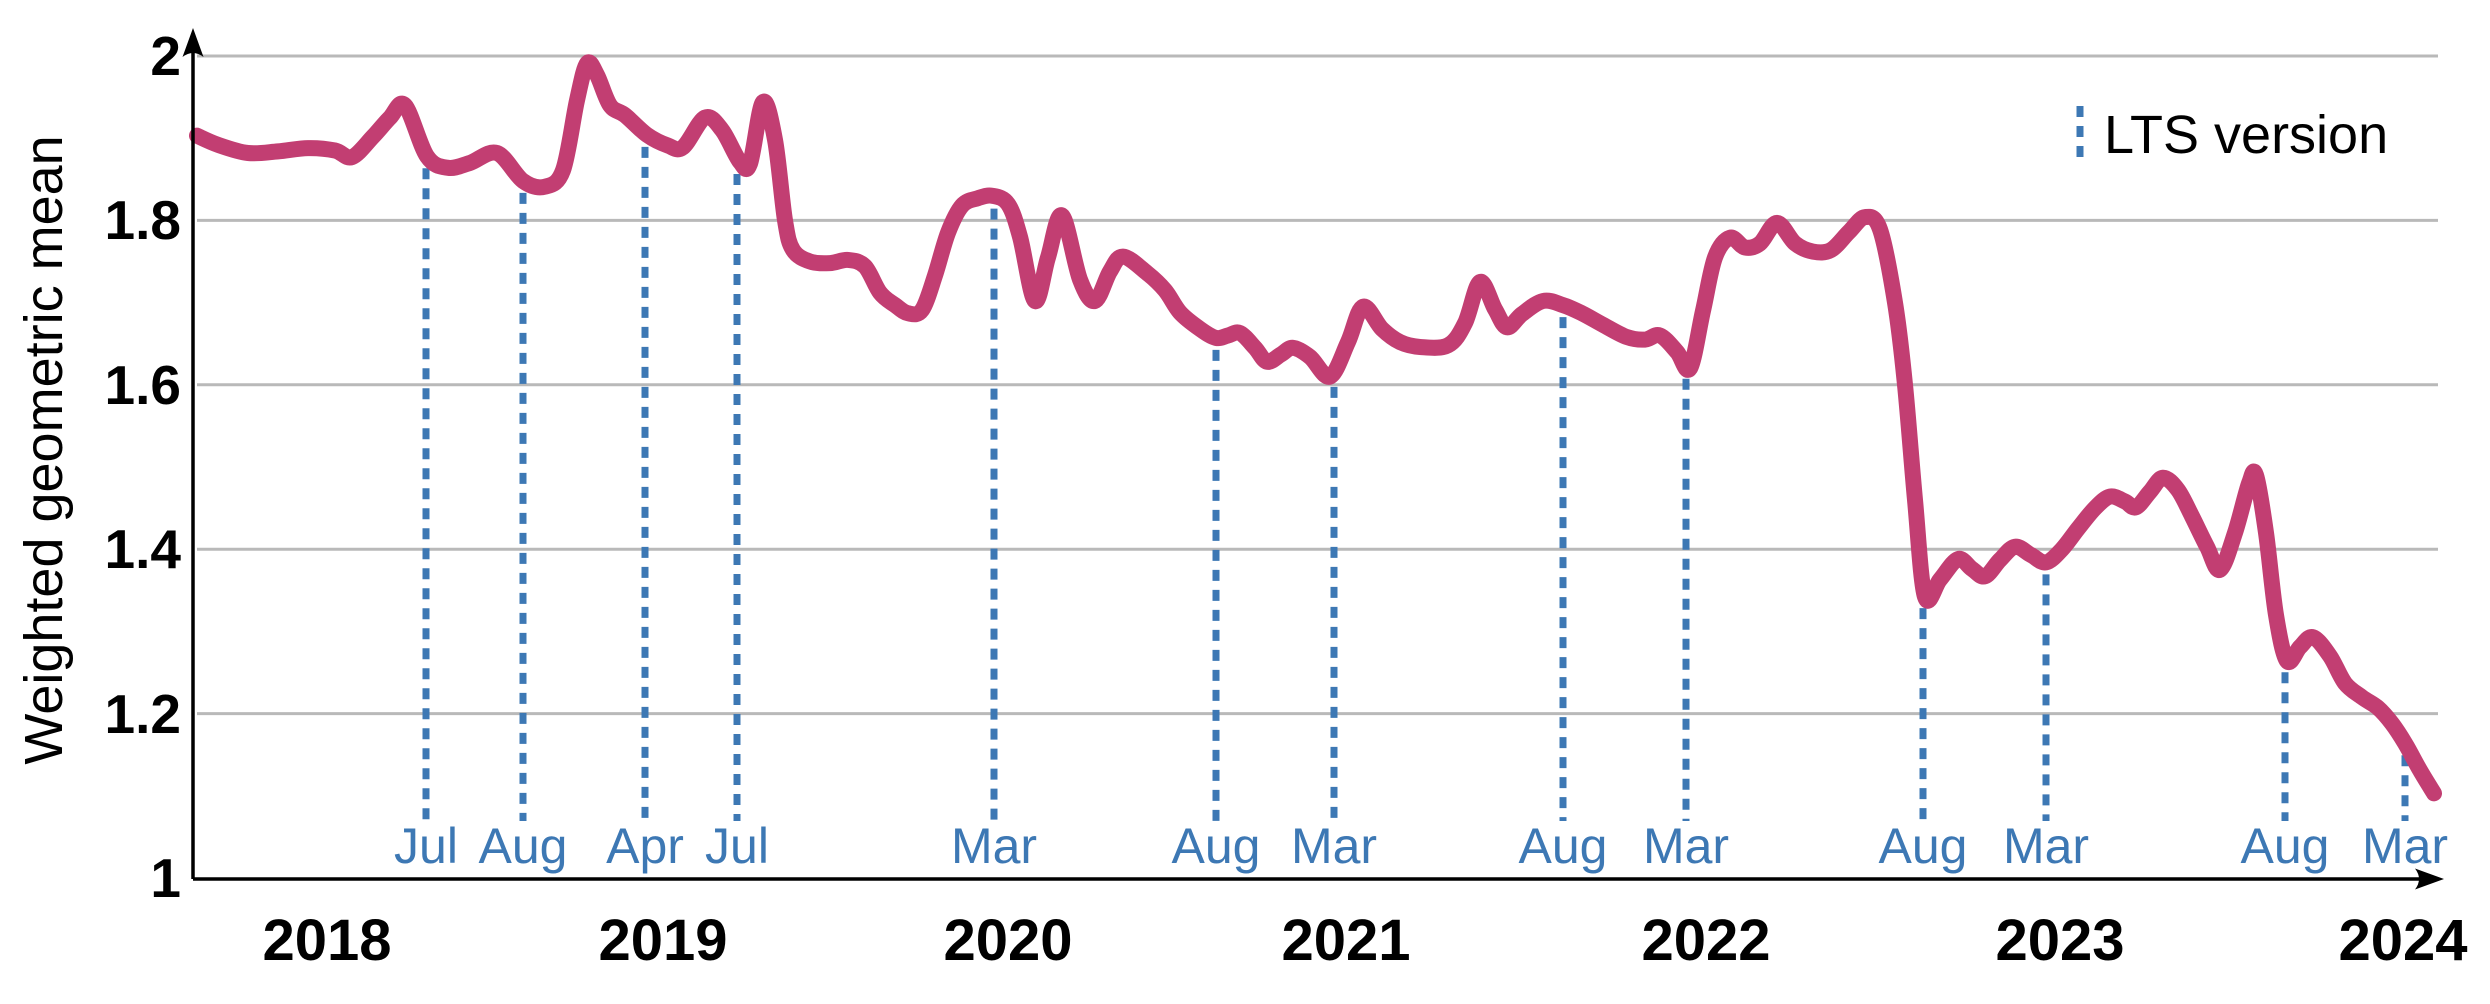 The width and height of the screenshot is (2490, 1004). Describe the element at coordinates (142, 549) in the screenshot. I see `y-tick-label: 1.4` at that location.